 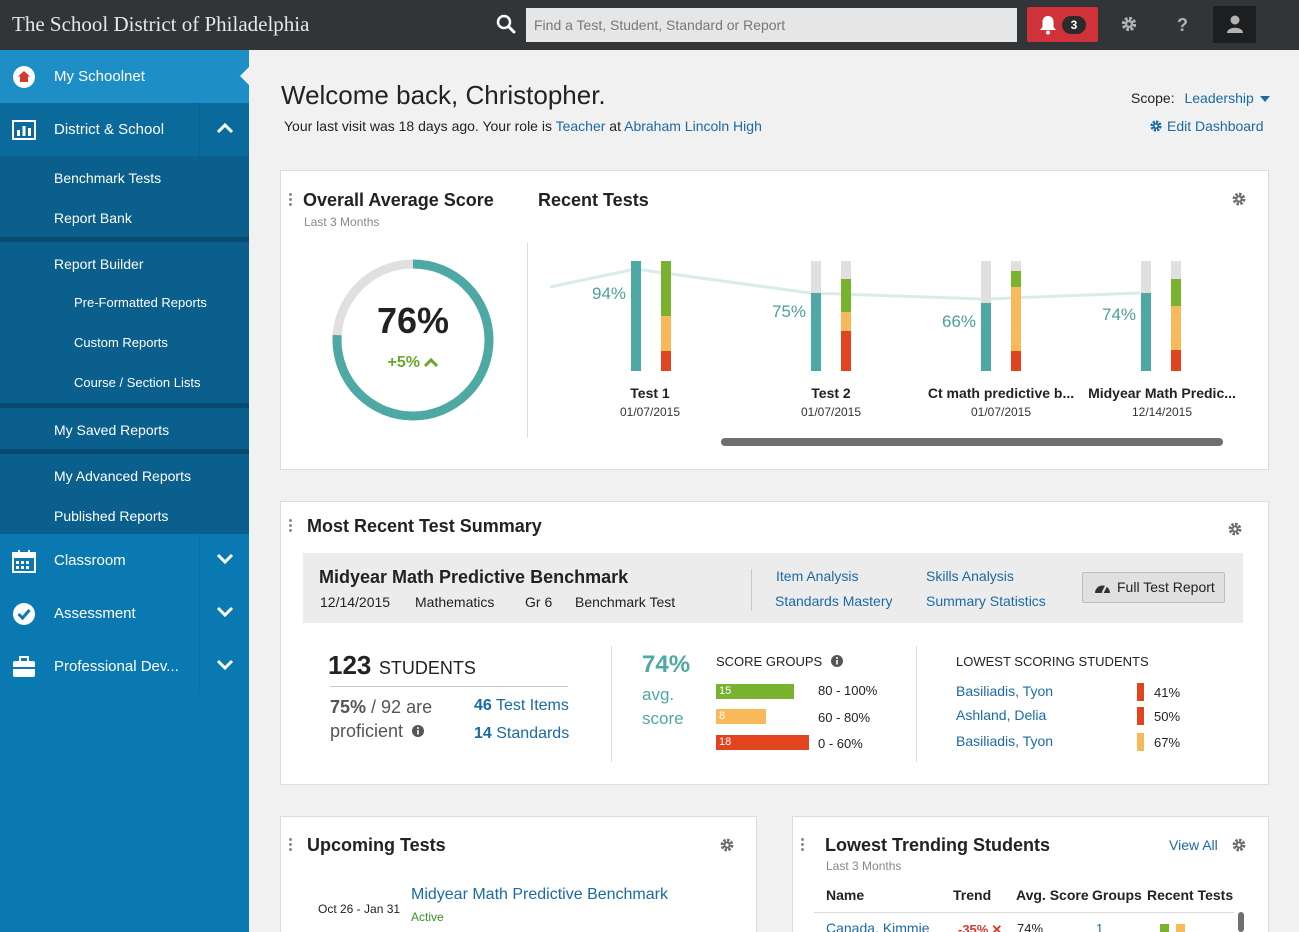 What do you see at coordinates (1153, 587) in the screenshot?
I see `full-test-report-button: Full Test Report` at bounding box center [1153, 587].